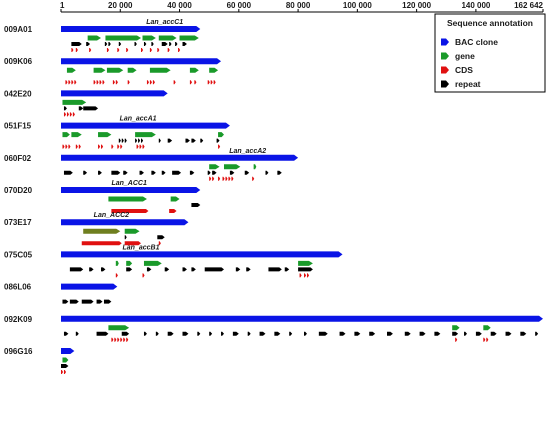 The height and width of the screenshot is (426, 550). What do you see at coordinates (102, 196) in the screenshot?
I see `clone-track-070d20: 070D20 Lan_ACC1` at bounding box center [102, 196].